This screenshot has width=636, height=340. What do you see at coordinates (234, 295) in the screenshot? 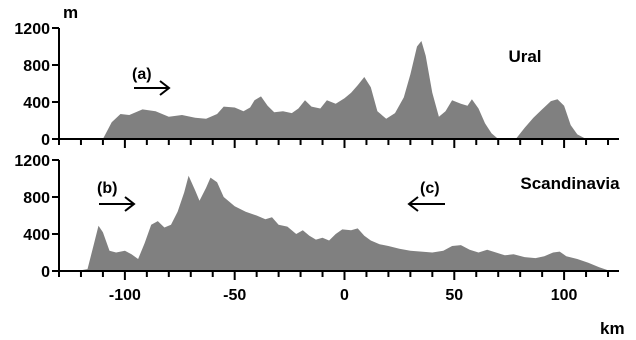
I see `x-tick-label: -50` at bounding box center [234, 295].